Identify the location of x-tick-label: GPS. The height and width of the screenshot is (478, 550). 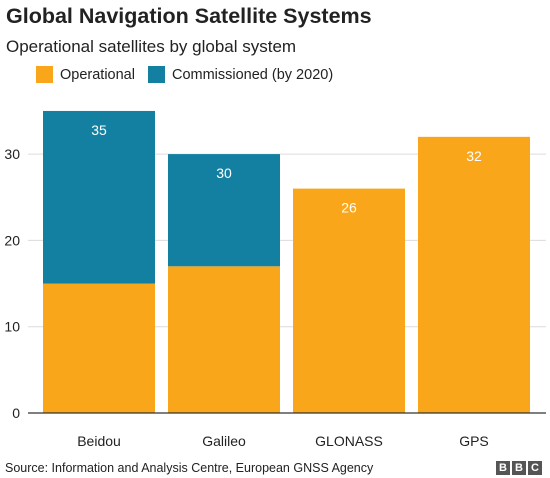
(474, 441).